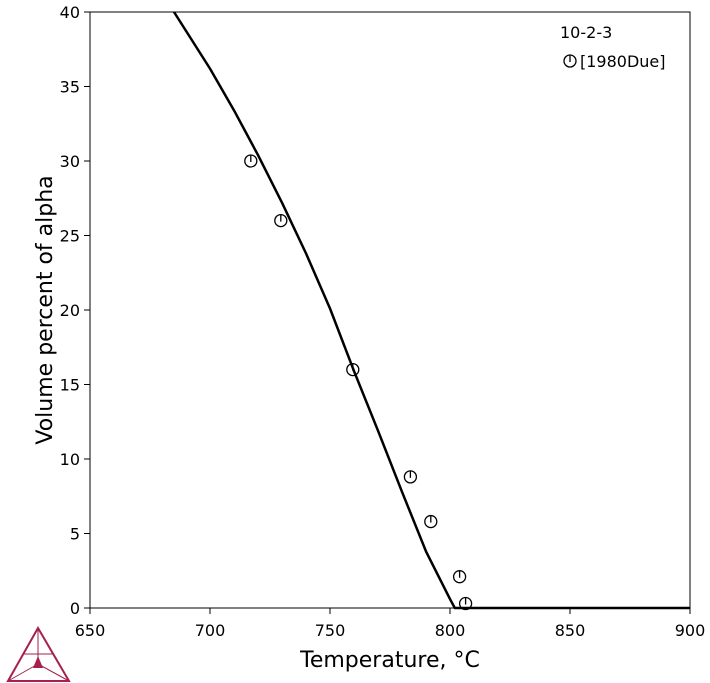 The width and height of the screenshot is (710, 683). What do you see at coordinates (390, 624) in the screenshot?
I see `x-axis-ticks: 650 700 750 800 850 900` at bounding box center [390, 624].